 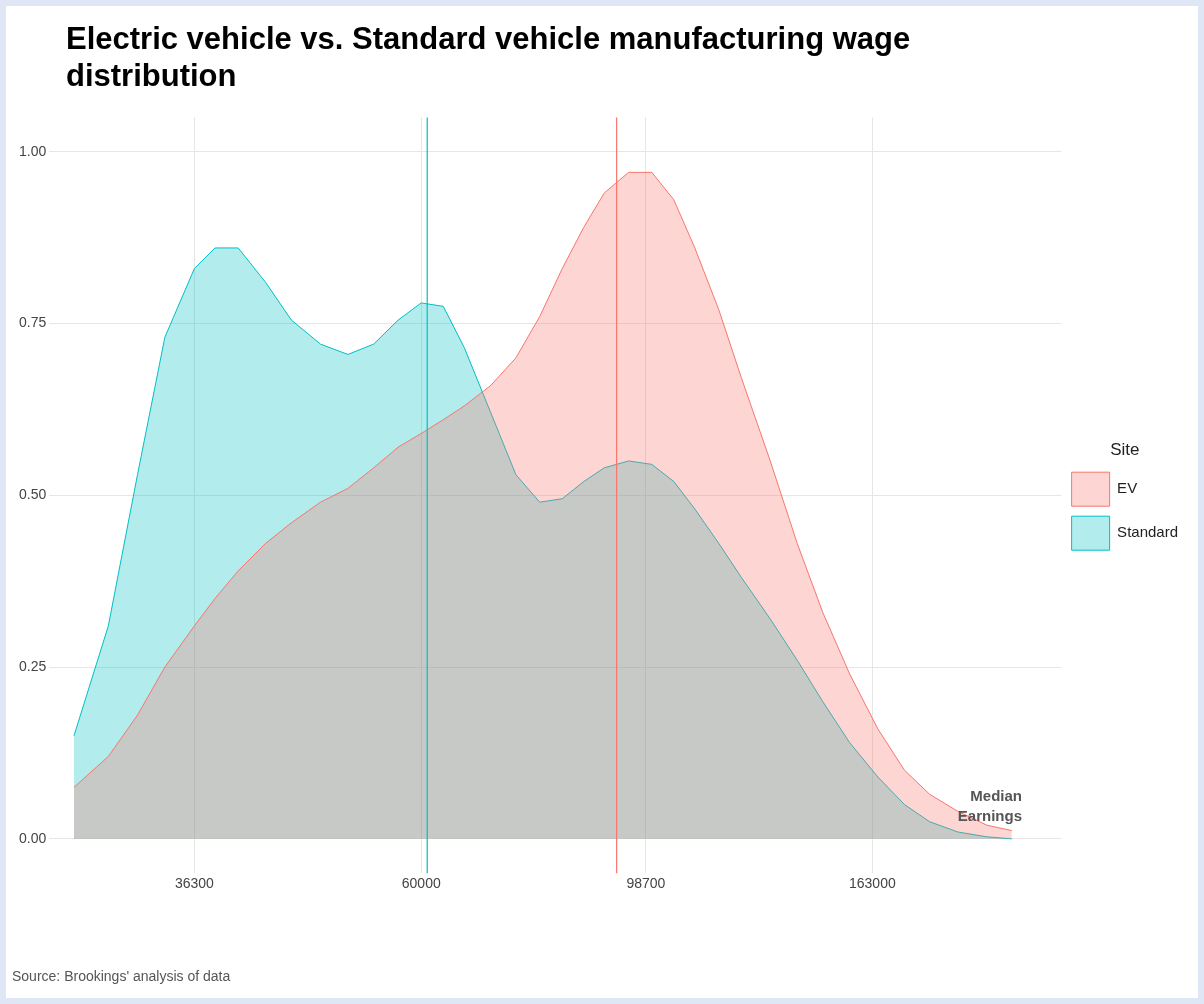 What do you see at coordinates (33, 150) in the screenshot?
I see `y-tick-label: 1.00` at bounding box center [33, 150].